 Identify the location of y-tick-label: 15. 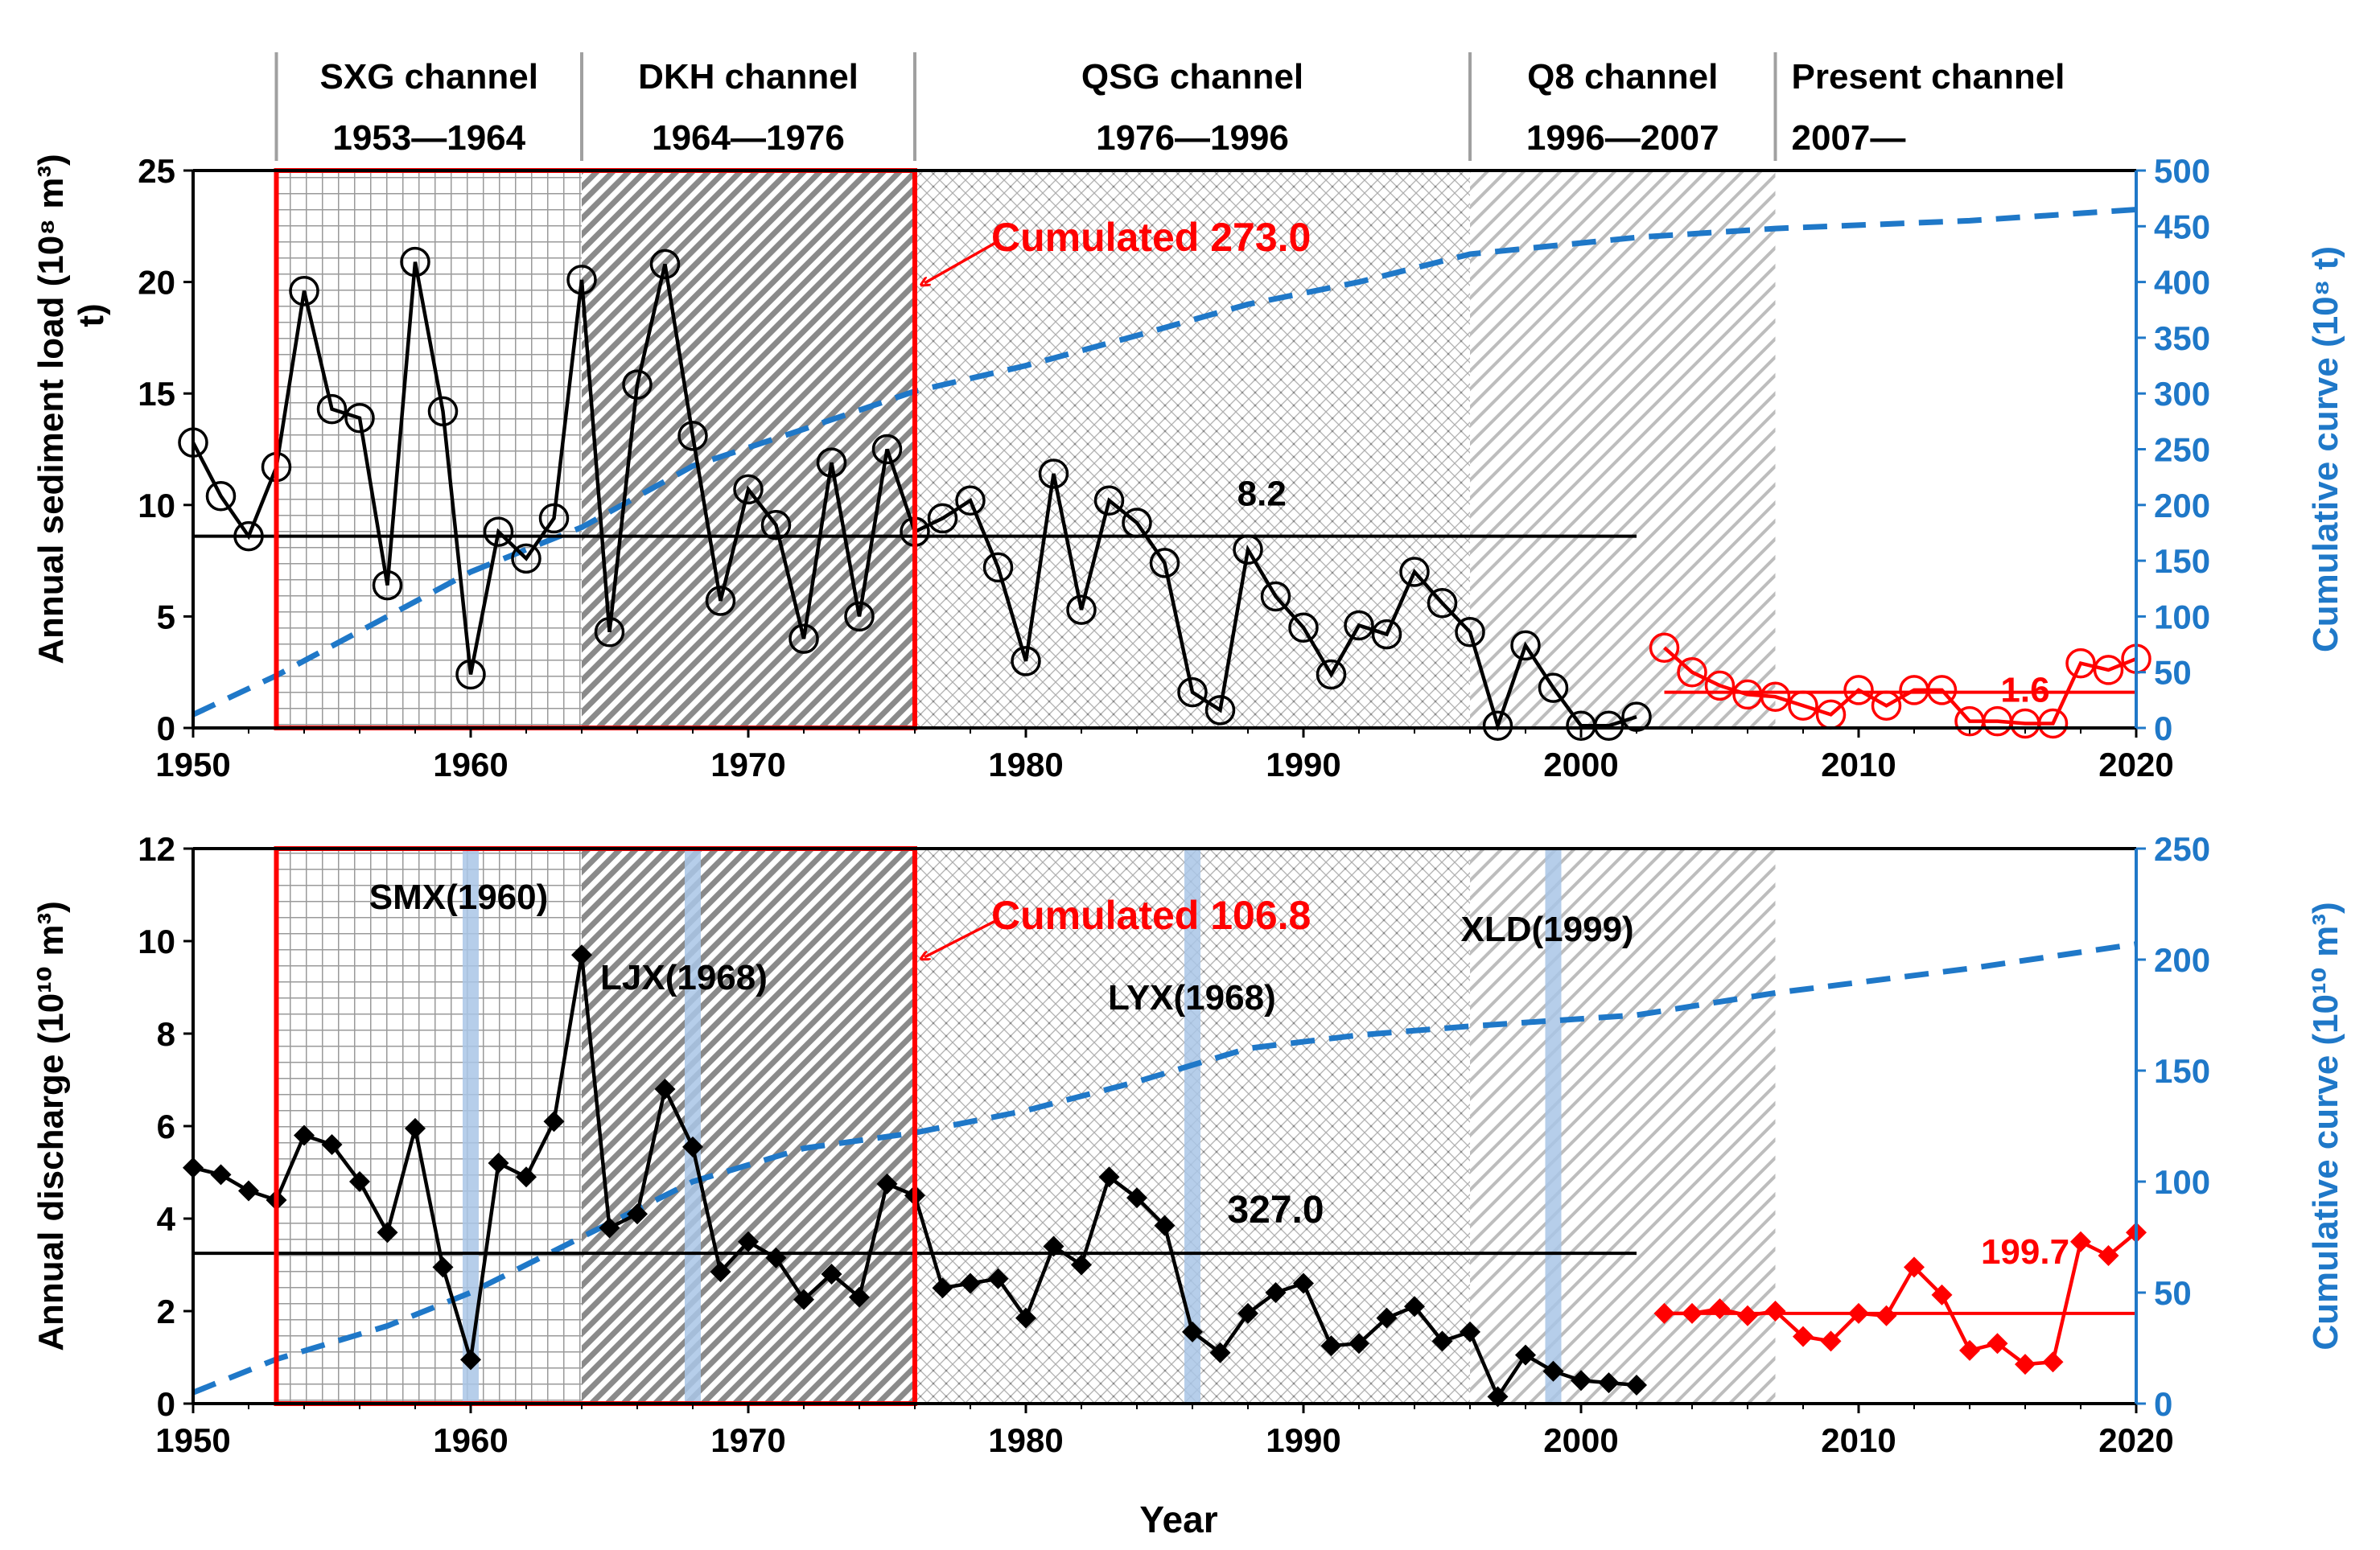
(156, 394).